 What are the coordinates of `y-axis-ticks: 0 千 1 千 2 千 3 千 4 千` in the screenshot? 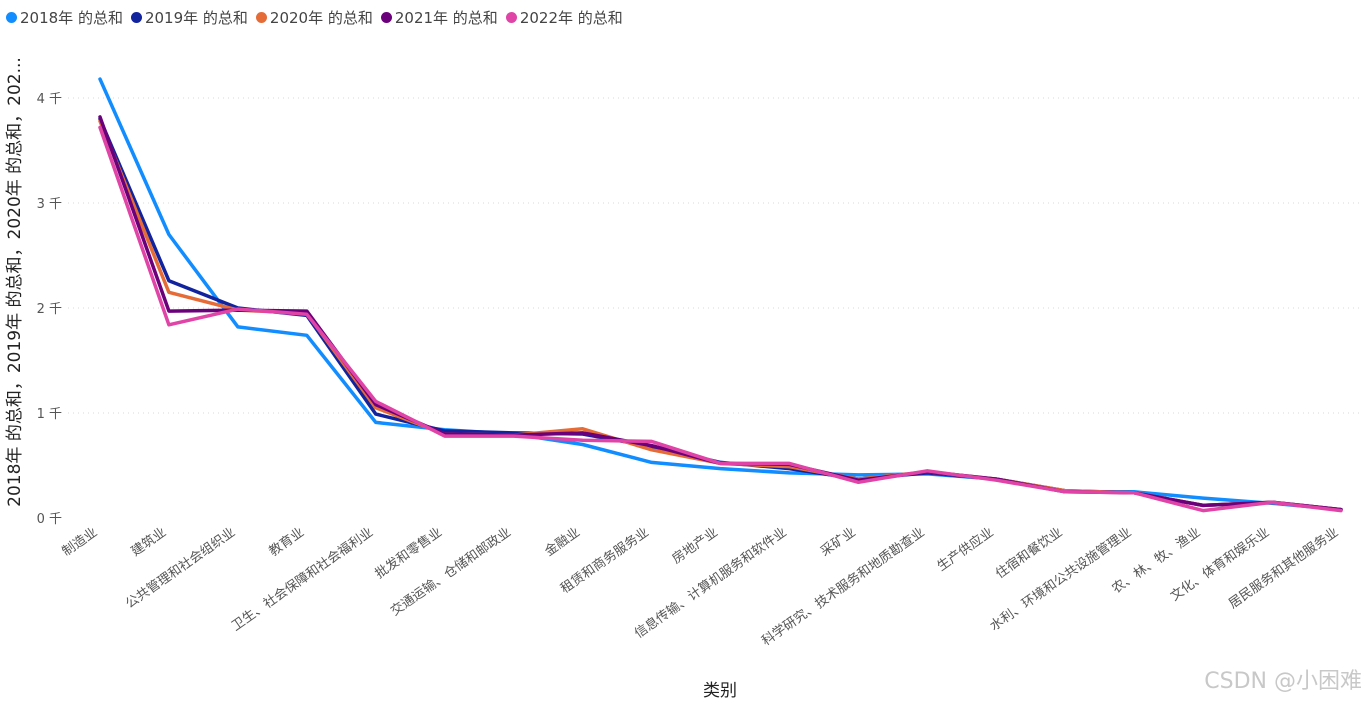 It's located at (49, 309).